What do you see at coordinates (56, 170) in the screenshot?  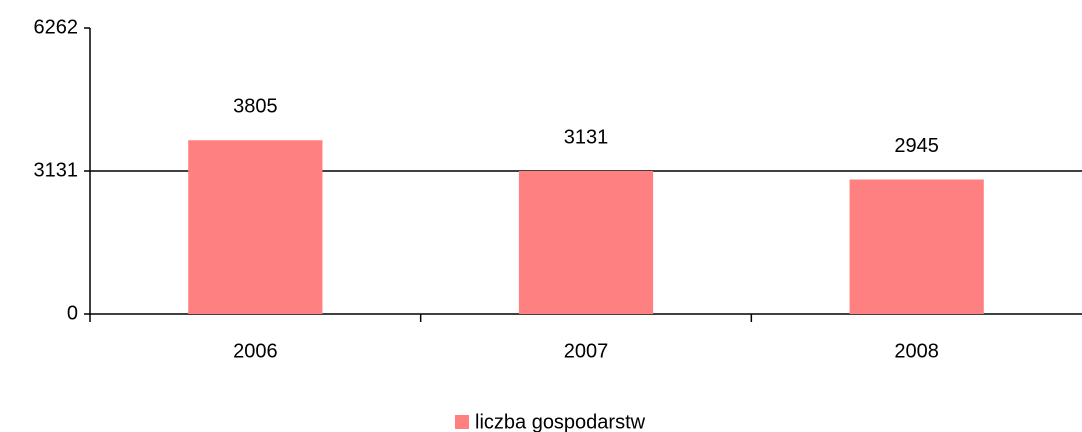 I see `y-tick-label: 3131` at bounding box center [56, 170].